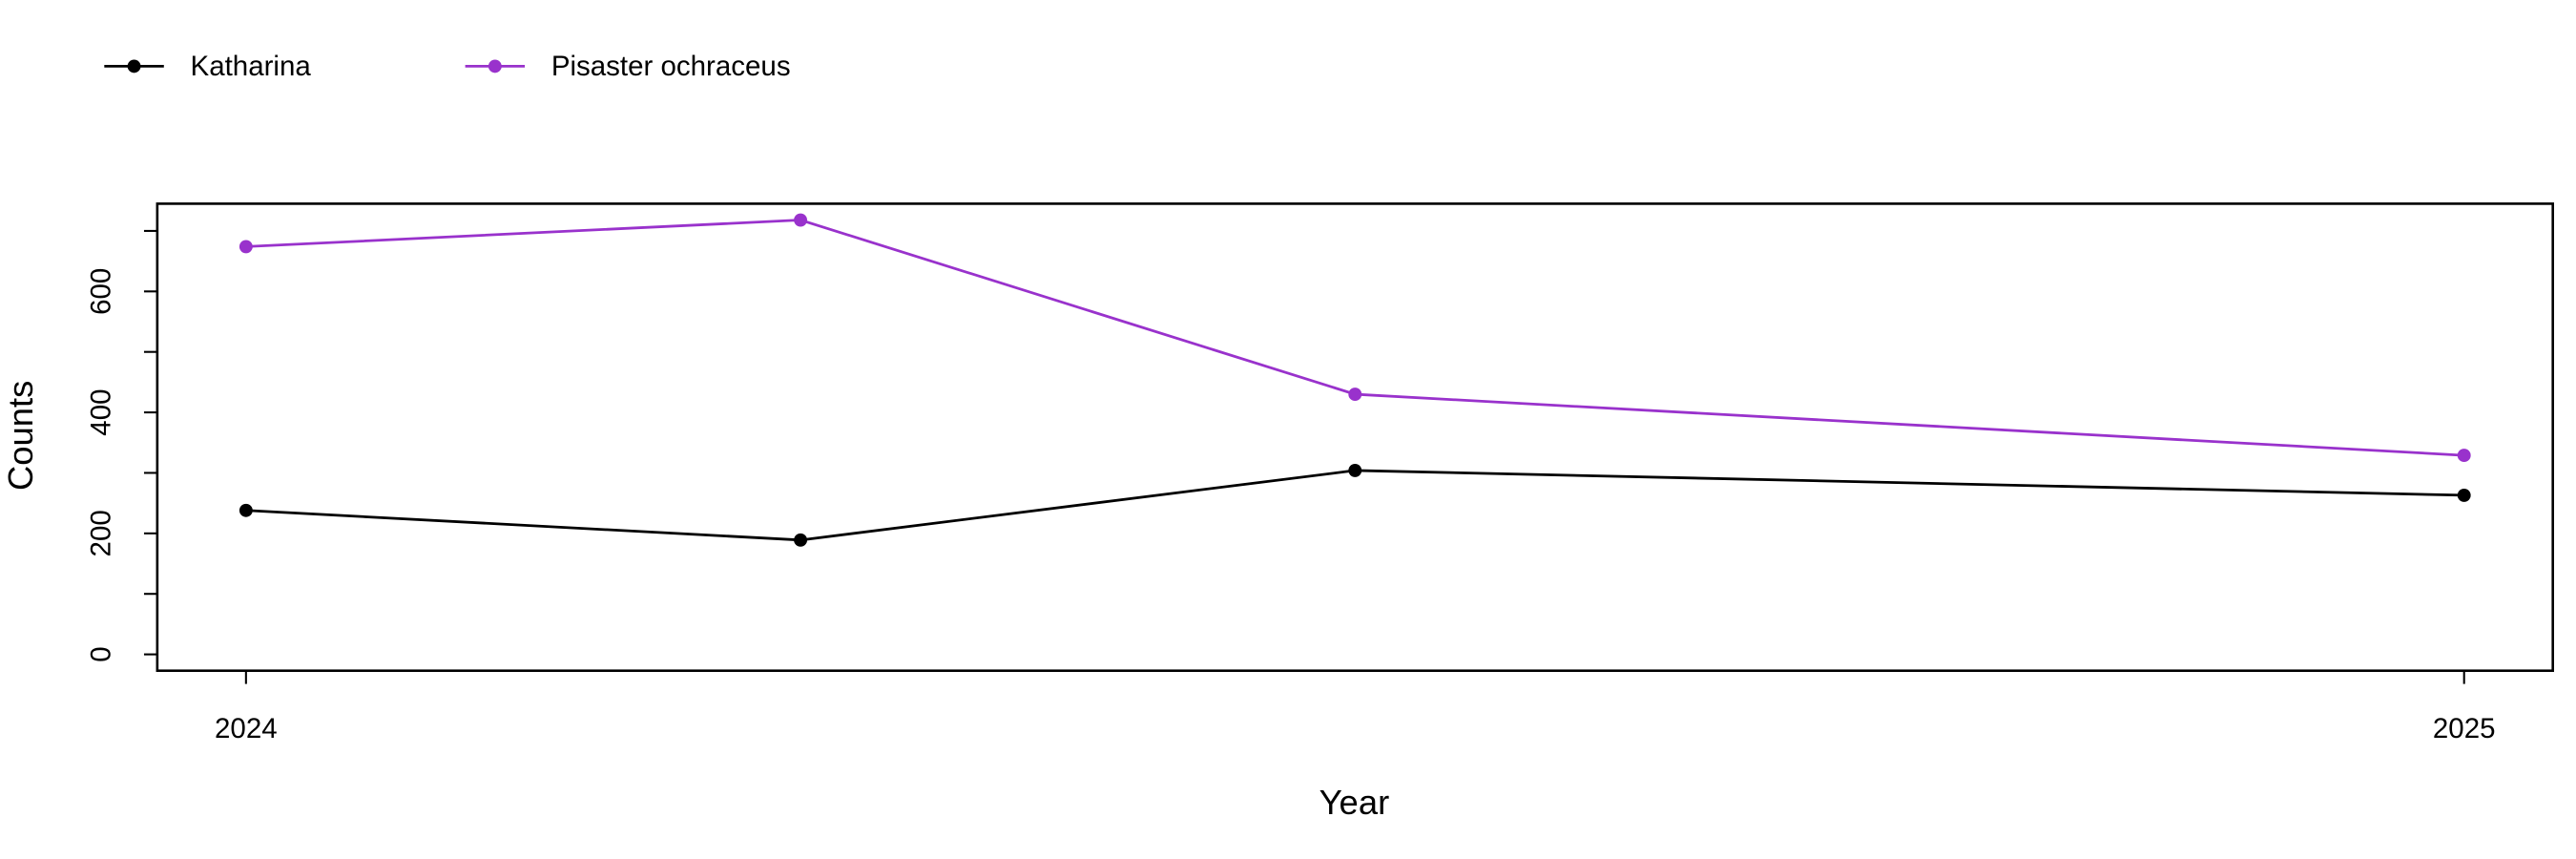  Describe the element at coordinates (100, 653) in the screenshot. I see `y-tick-label: 0` at that location.